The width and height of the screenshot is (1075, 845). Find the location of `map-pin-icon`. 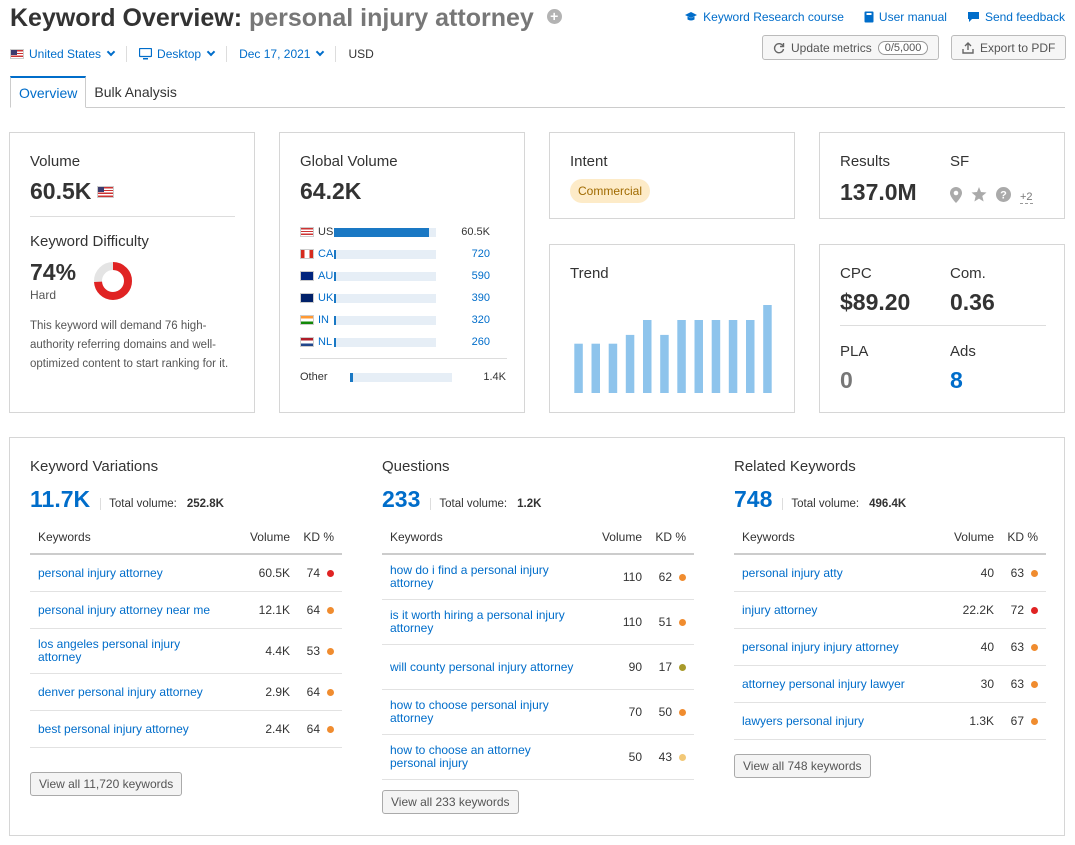

map-pin-icon is located at coordinates (956, 194).